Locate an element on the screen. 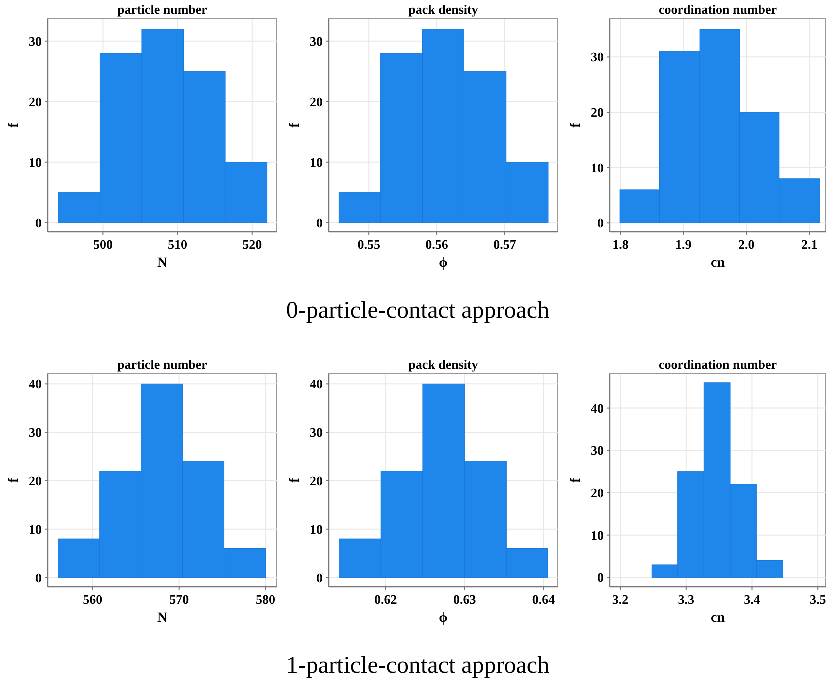 The image size is (837, 684). x-tick-label: 3.4 is located at coordinates (752, 599).